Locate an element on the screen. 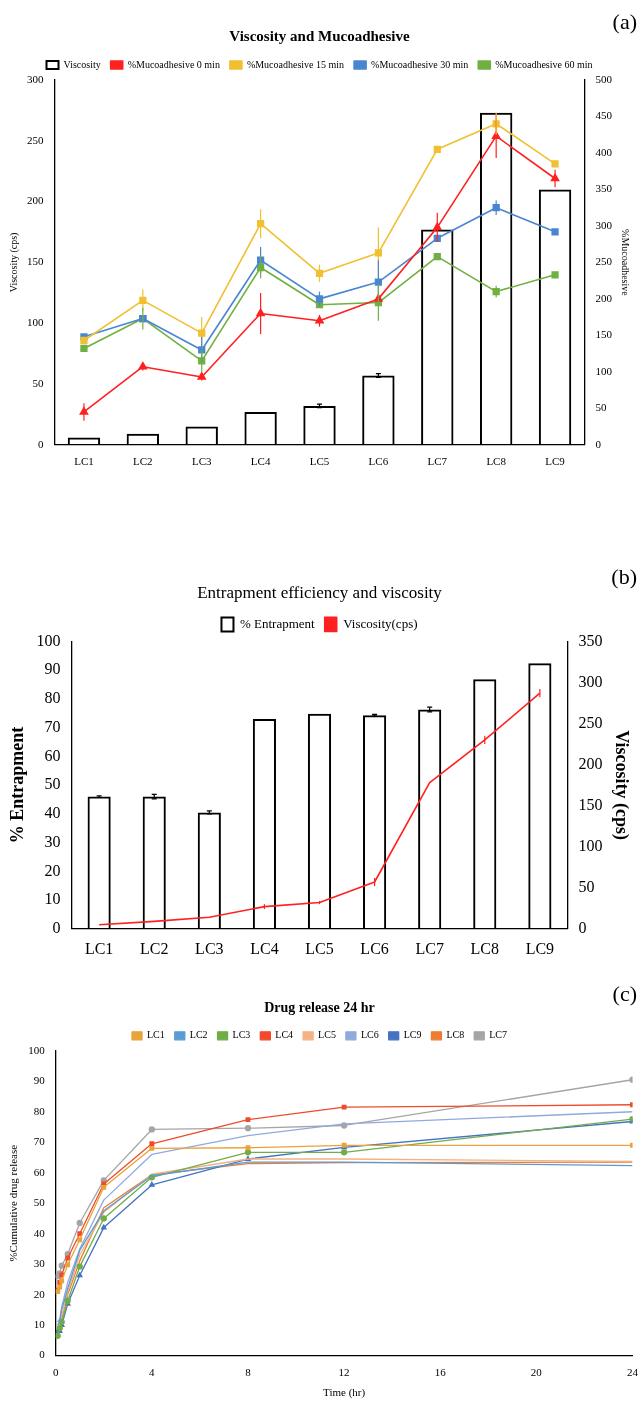 The height and width of the screenshot is (1412, 641). x-tick-label: 8 is located at coordinates (248, 1372).